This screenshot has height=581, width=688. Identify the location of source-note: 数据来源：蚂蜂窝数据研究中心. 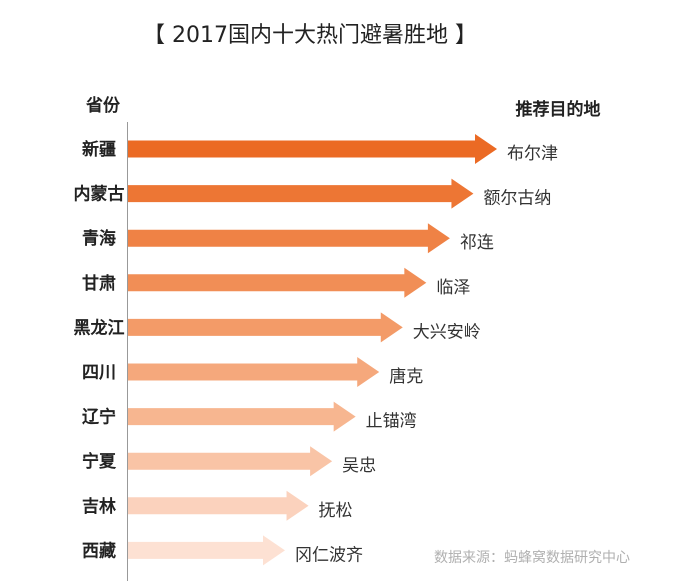
(532, 557).